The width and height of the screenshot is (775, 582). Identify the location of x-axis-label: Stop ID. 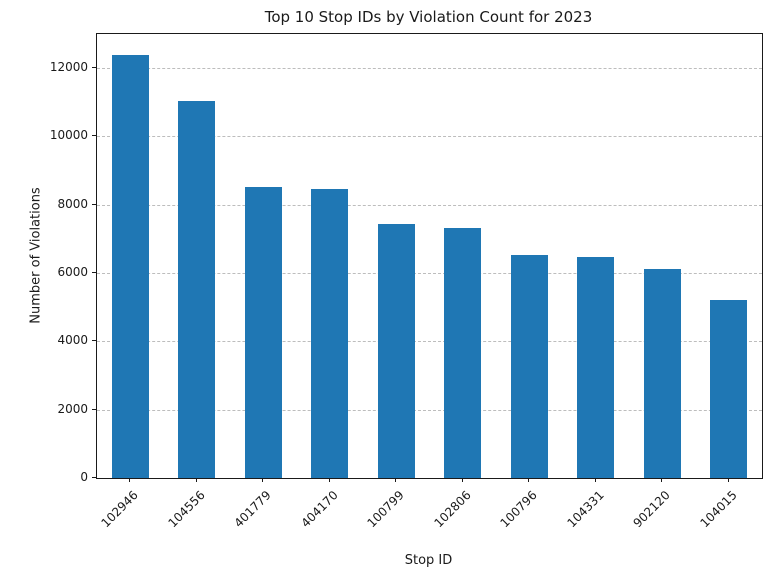
(428, 560).